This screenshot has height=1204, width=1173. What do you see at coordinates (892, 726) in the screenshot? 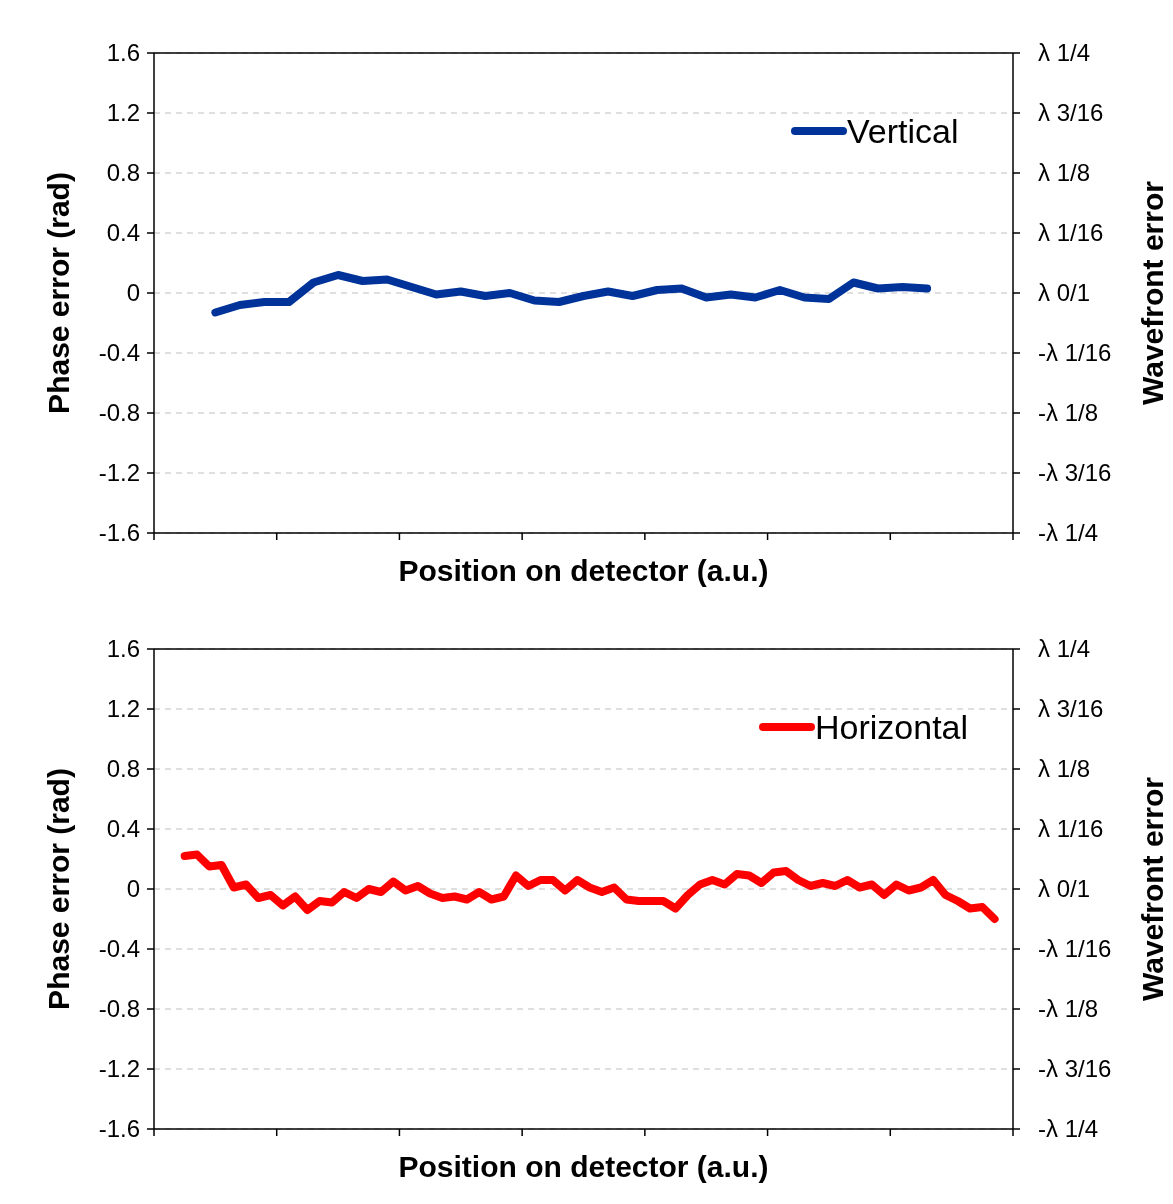
I see `legend-label: Horizontal` at bounding box center [892, 726].